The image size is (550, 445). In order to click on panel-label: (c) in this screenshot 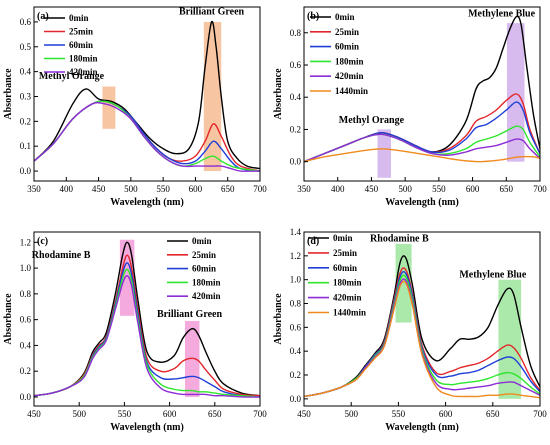, I will do `click(42, 241)`.